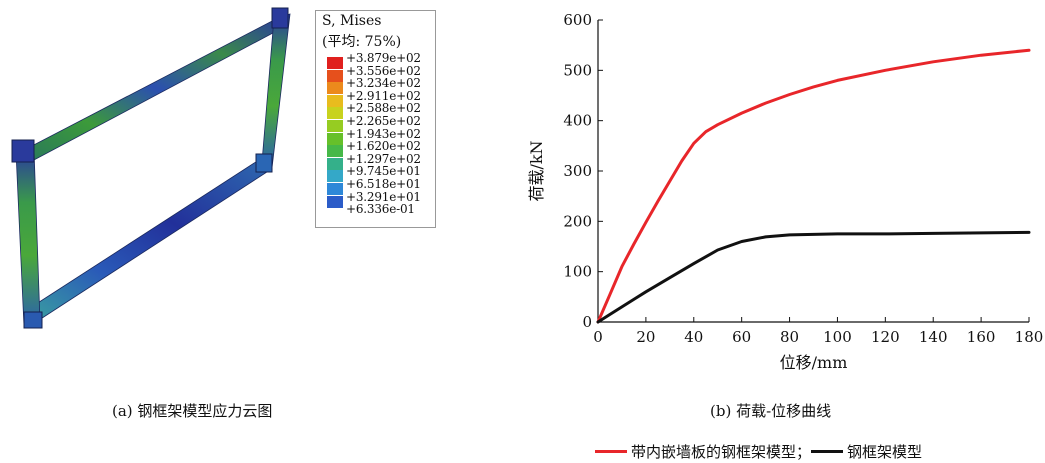  Describe the element at coordinates (771, 411) in the screenshot. I see `caption-b: (b) 荷载-位移曲线` at that location.